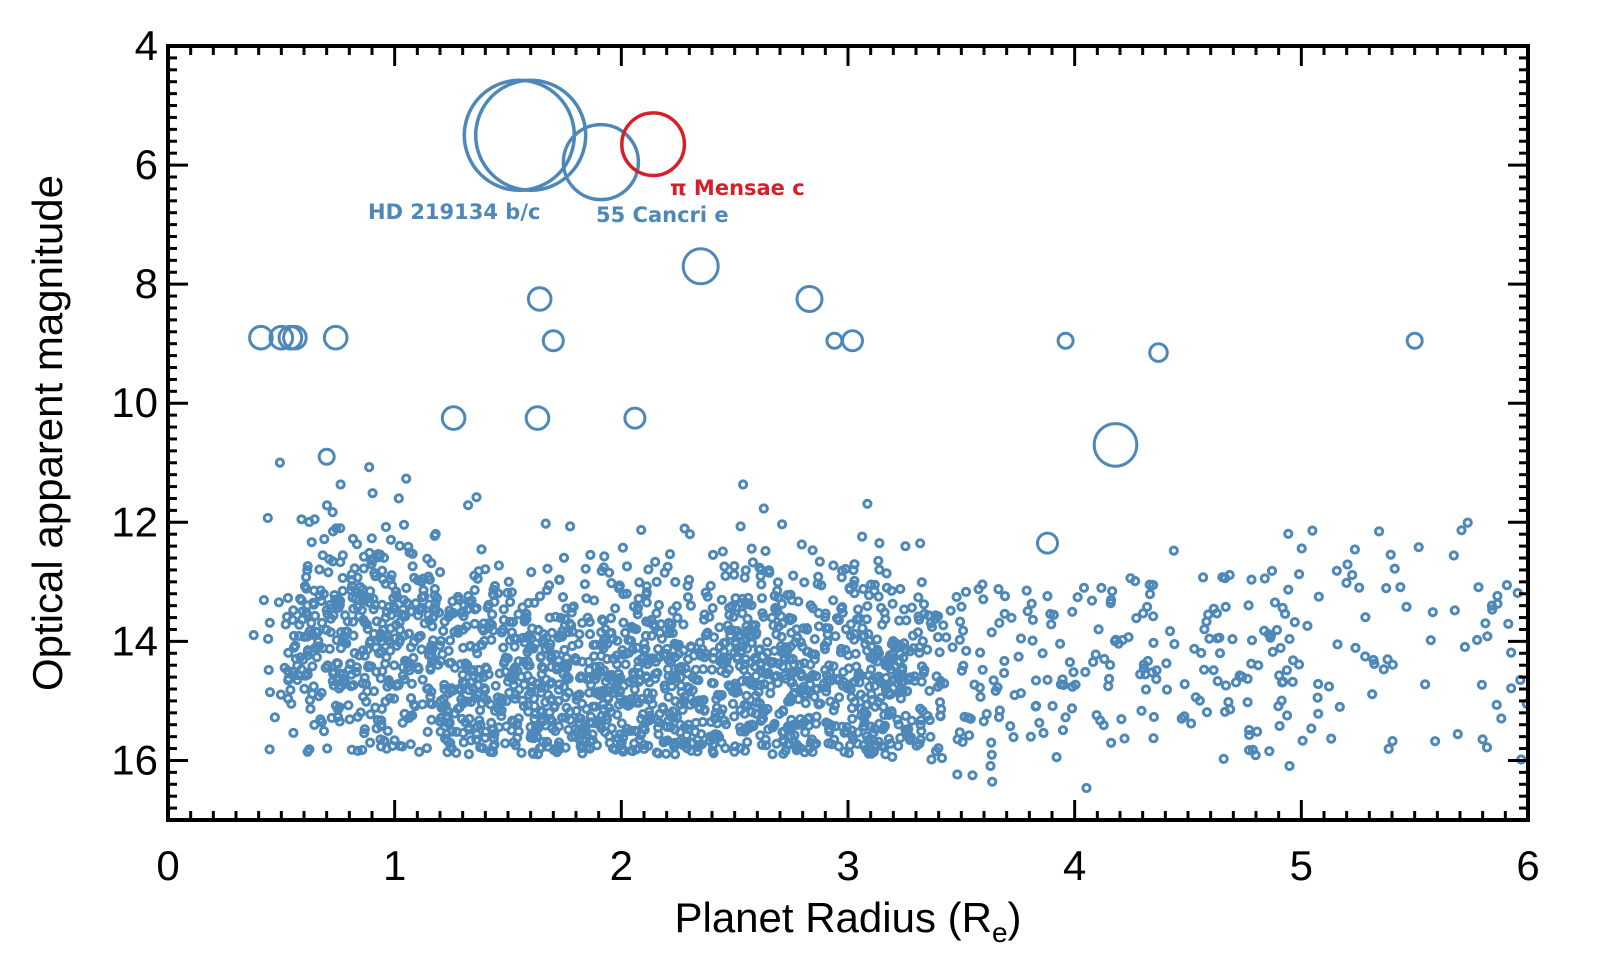 The width and height of the screenshot is (1600, 977). What do you see at coordinates (530, 135) in the screenshot?
I see `highlighted-planet-marker` at bounding box center [530, 135].